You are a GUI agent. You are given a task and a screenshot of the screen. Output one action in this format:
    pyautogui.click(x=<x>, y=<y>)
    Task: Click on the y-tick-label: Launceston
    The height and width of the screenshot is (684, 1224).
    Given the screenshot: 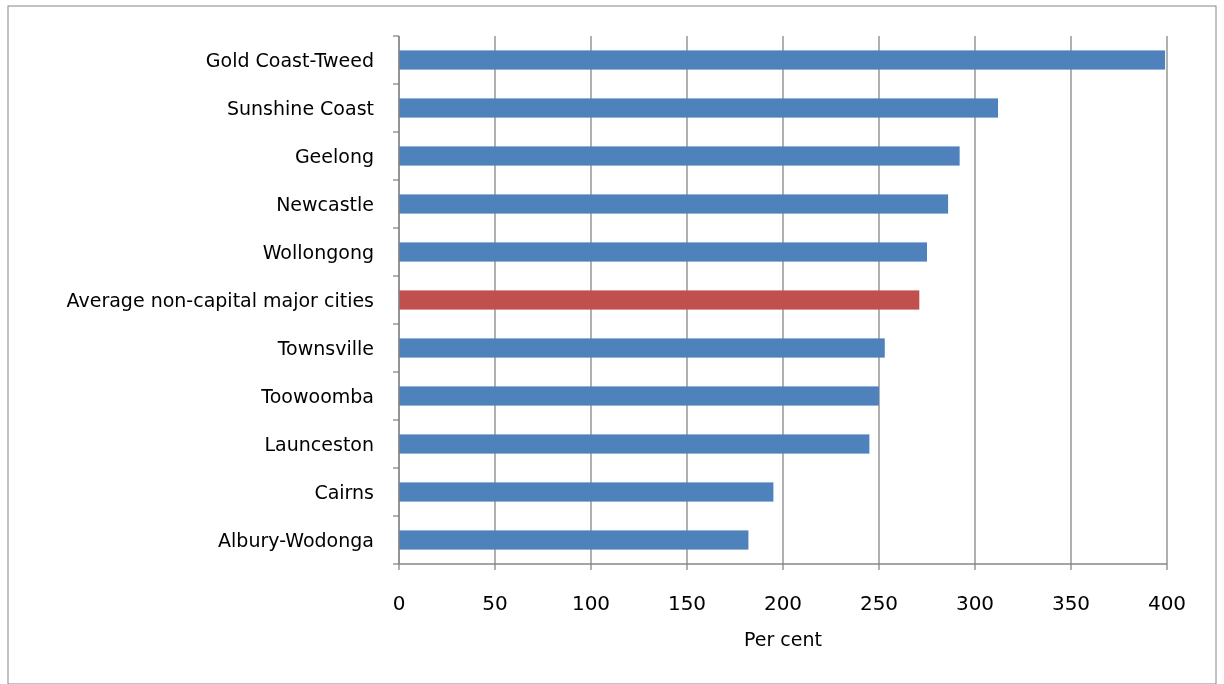 What is the action you would take?
    pyautogui.click(x=319, y=443)
    